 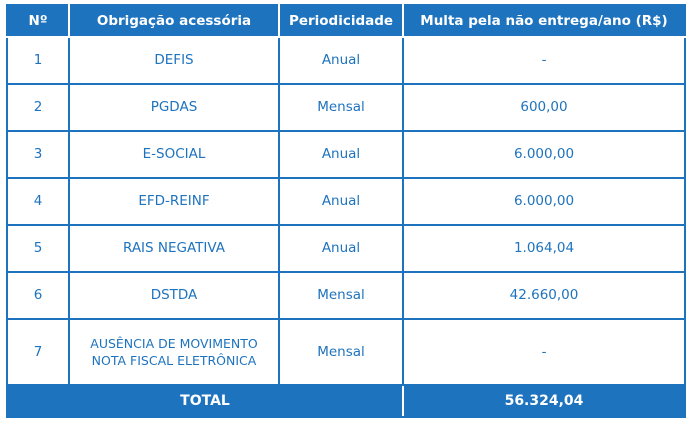 I want to click on table-row: 2 PGDAS Mensal 600,00, so click(x=346, y=107).